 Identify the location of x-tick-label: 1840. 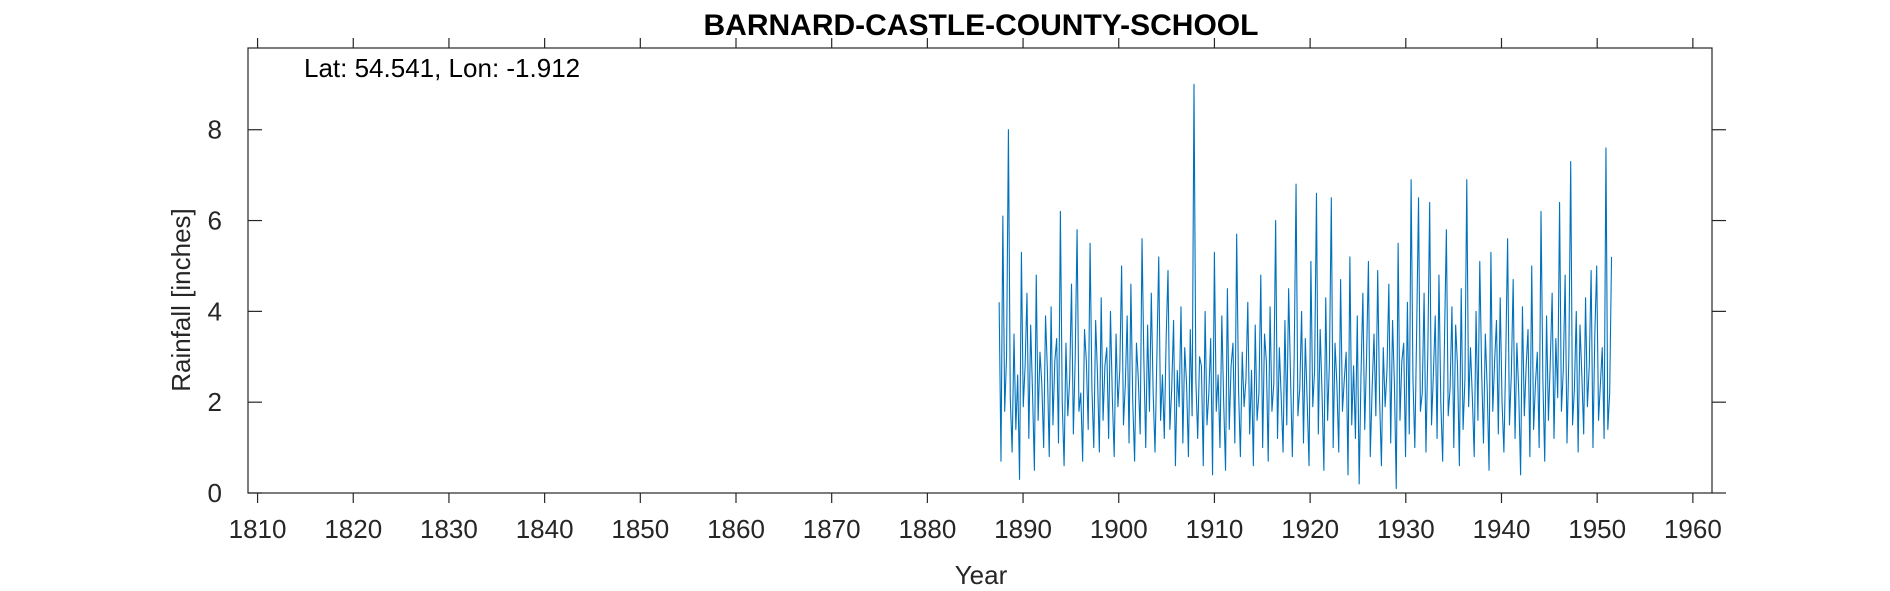
(545, 529).